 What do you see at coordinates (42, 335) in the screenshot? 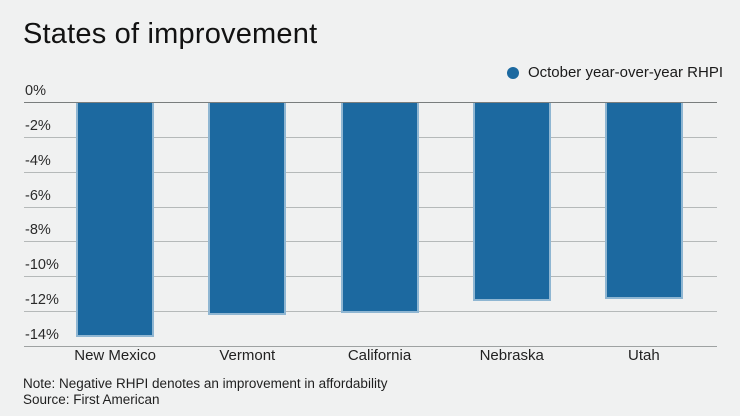
I see `y-tick-label--14: -14%` at bounding box center [42, 335].